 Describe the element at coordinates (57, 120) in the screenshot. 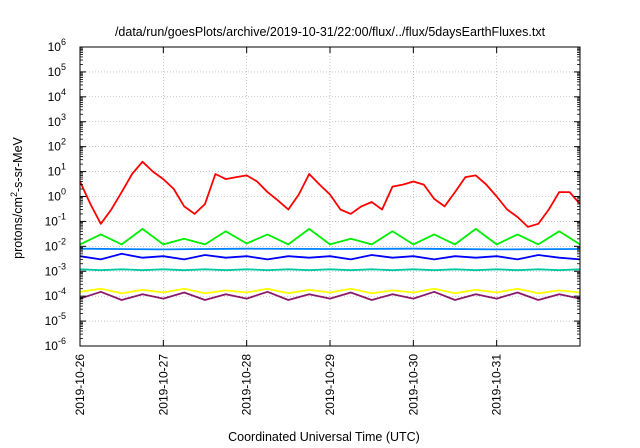

I see `y-tick-label: 10³` at that location.